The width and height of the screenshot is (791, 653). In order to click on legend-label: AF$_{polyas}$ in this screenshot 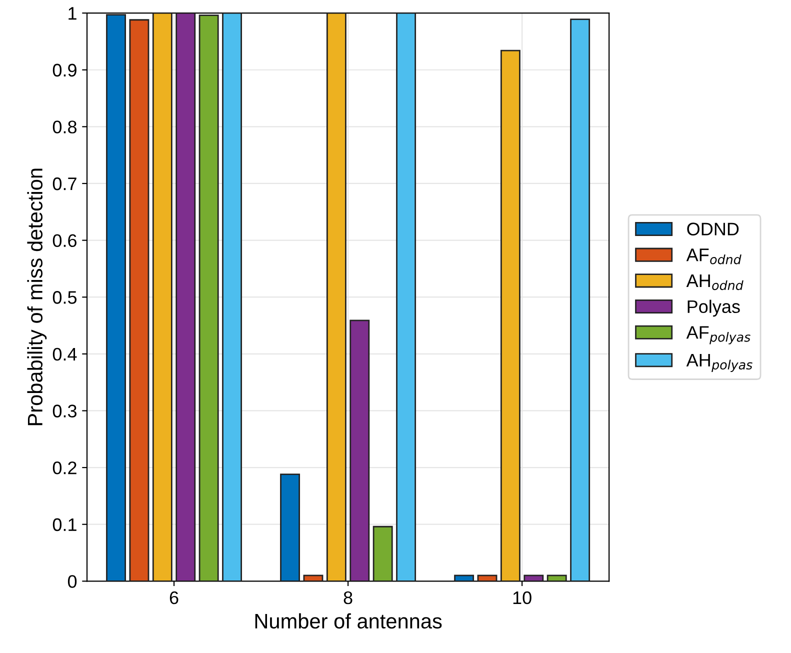, I will do `click(718, 335)`.